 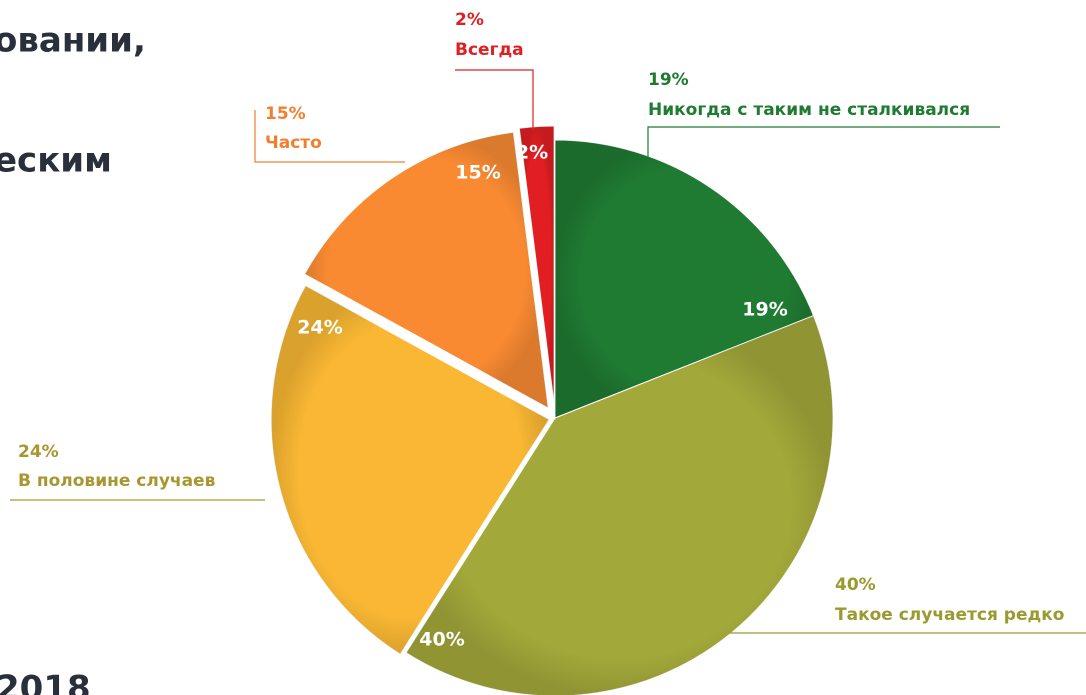 I want to click on slice-label: 19%, so click(x=764, y=310).